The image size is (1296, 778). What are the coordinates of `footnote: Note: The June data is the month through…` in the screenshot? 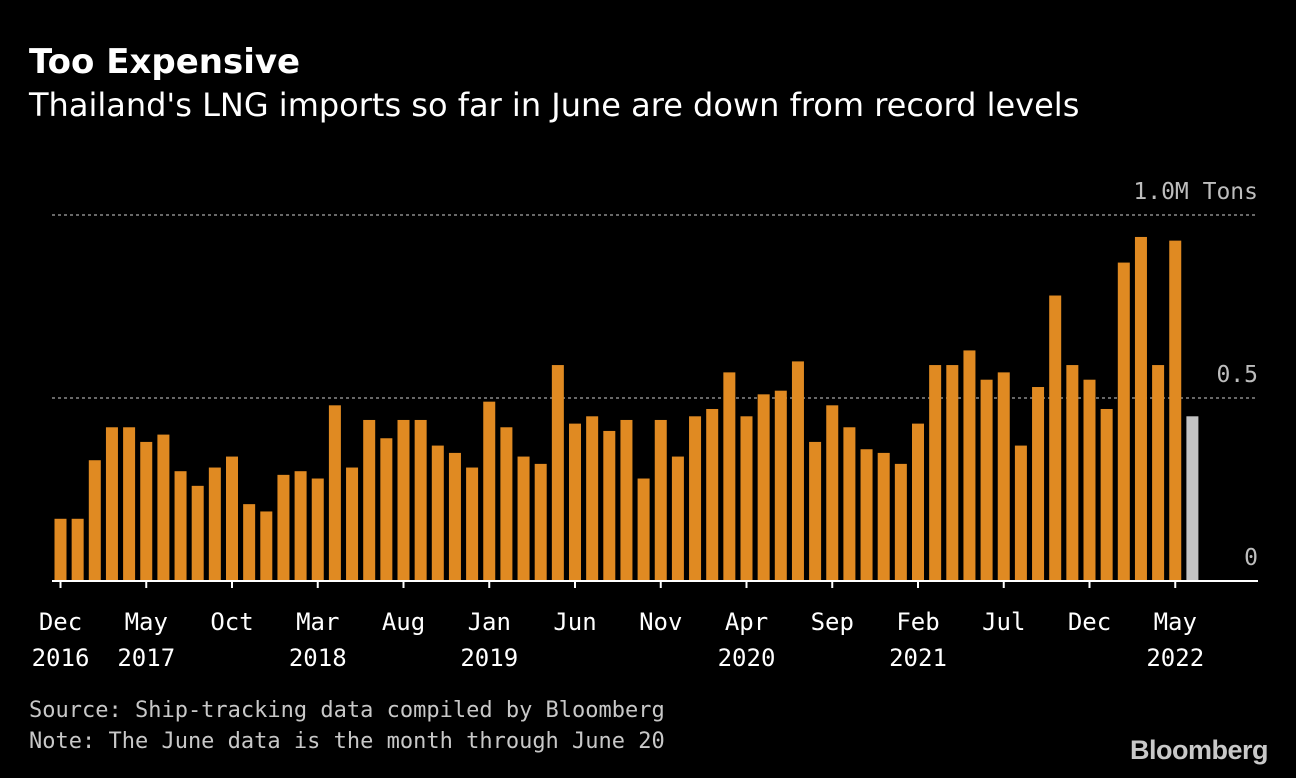 It's located at (347, 741).